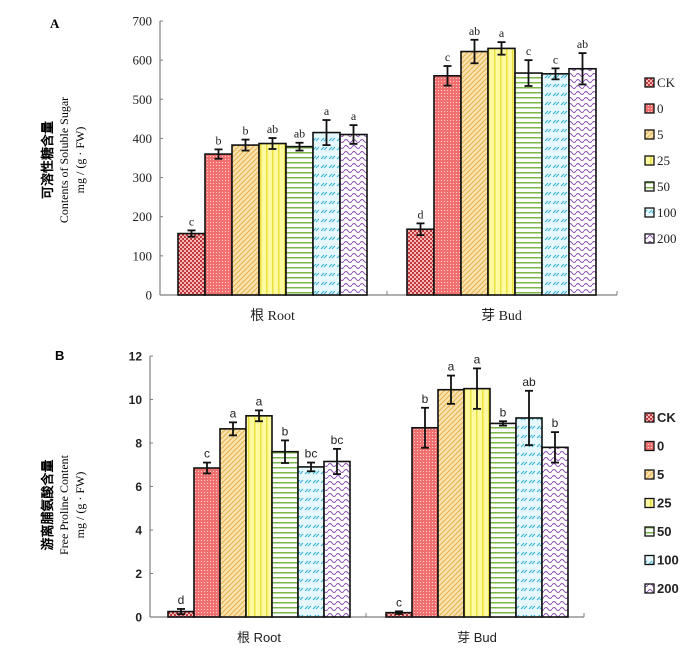 Image resolution: width=700 pixels, height=653 pixels. Describe the element at coordinates (143, 99) in the screenshot. I see `y-tick-label: 500` at that location.